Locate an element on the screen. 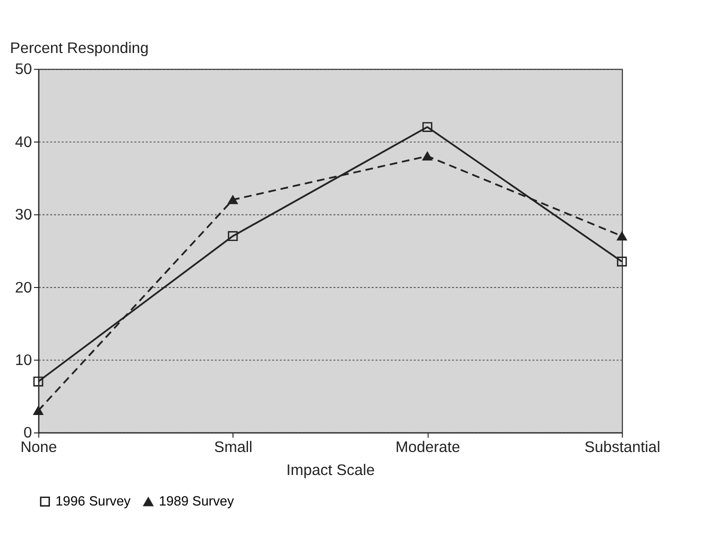 This screenshot has width=708, height=546. y-tick-label: 0 is located at coordinates (28, 433).